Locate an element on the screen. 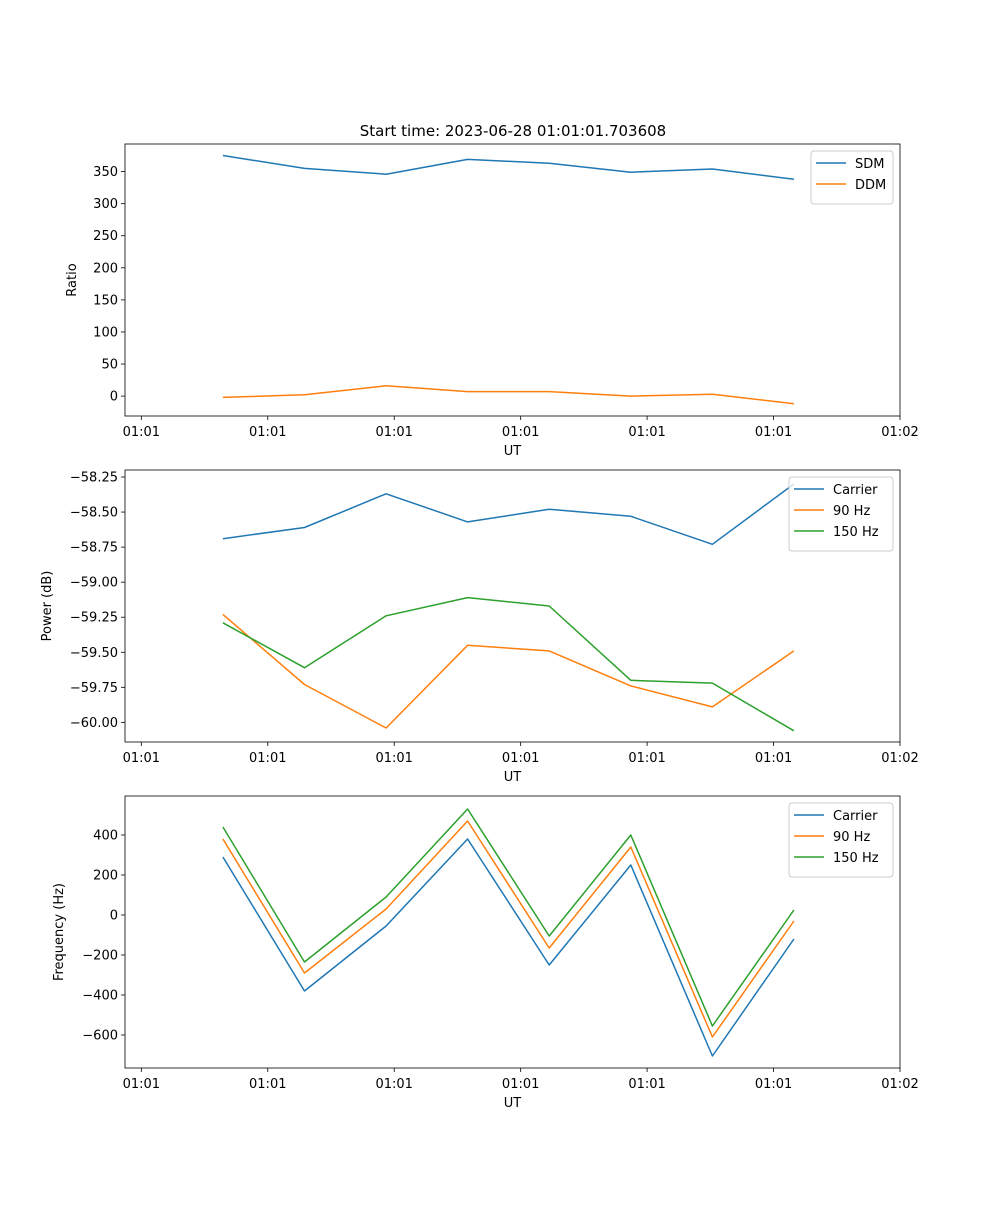  ratio-y-axis-label: Ratio is located at coordinates (72, 279).